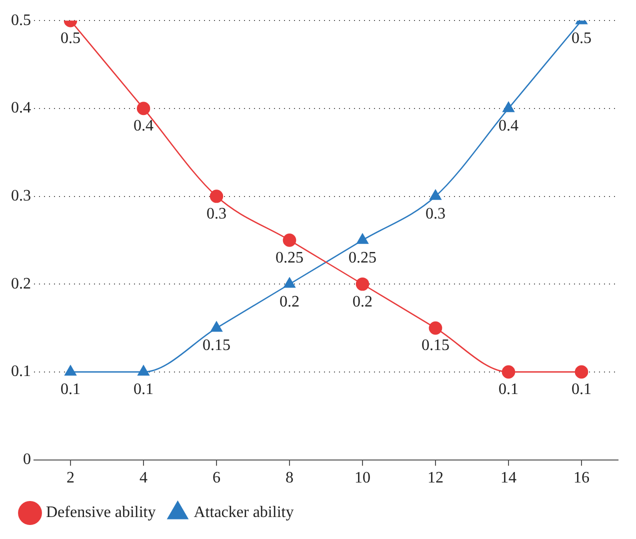 This screenshot has height=539, width=636. Describe the element at coordinates (508, 478) in the screenshot. I see `x-tick-label: 14` at that location.